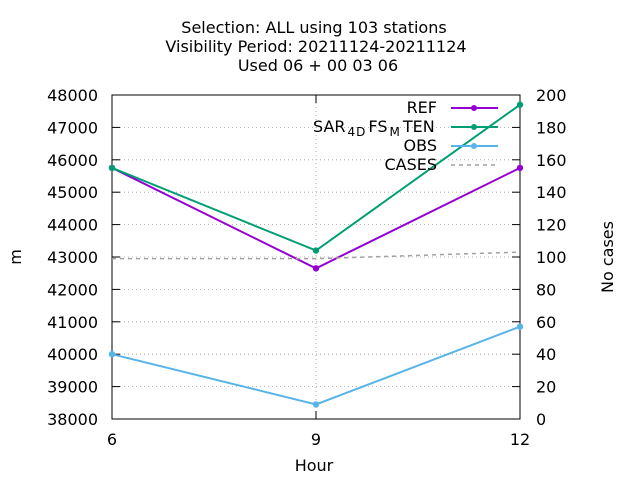 This screenshot has height=480, width=640. What do you see at coordinates (551, 225) in the screenshot?
I see `y2-tick-label: 120` at bounding box center [551, 225].